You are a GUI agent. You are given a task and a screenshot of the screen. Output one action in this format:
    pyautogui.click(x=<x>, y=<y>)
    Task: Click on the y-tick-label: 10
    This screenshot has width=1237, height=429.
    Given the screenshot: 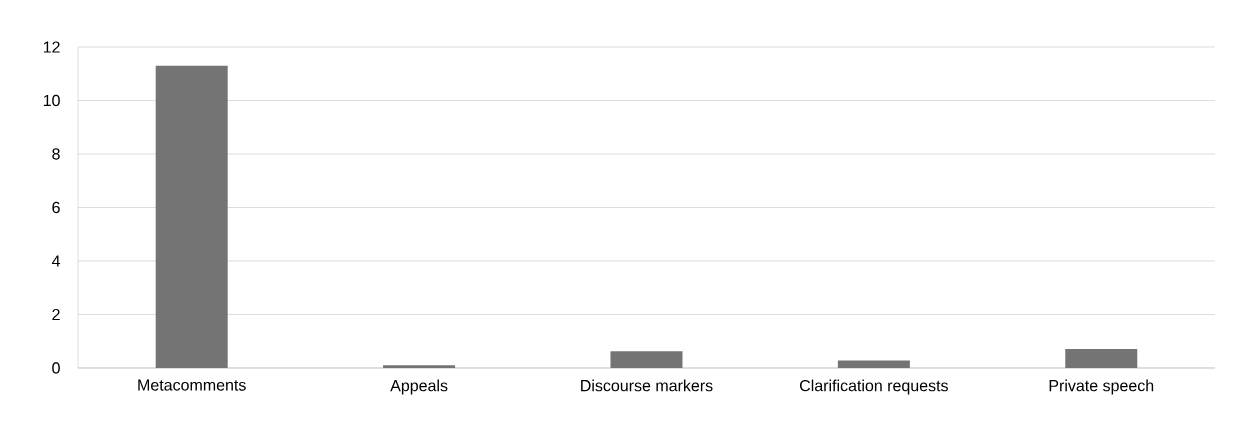 What is the action you would take?
    pyautogui.click(x=51, y=100)
    